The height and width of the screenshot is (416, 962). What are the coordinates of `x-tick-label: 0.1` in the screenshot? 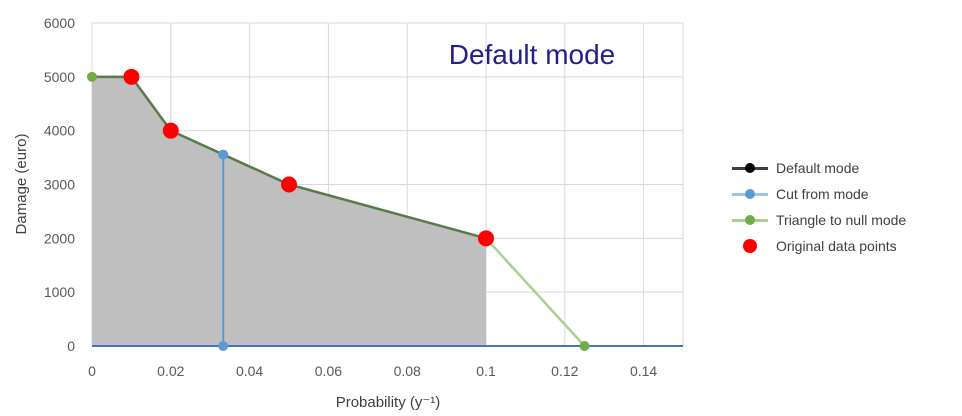 It's located at (486, 371).